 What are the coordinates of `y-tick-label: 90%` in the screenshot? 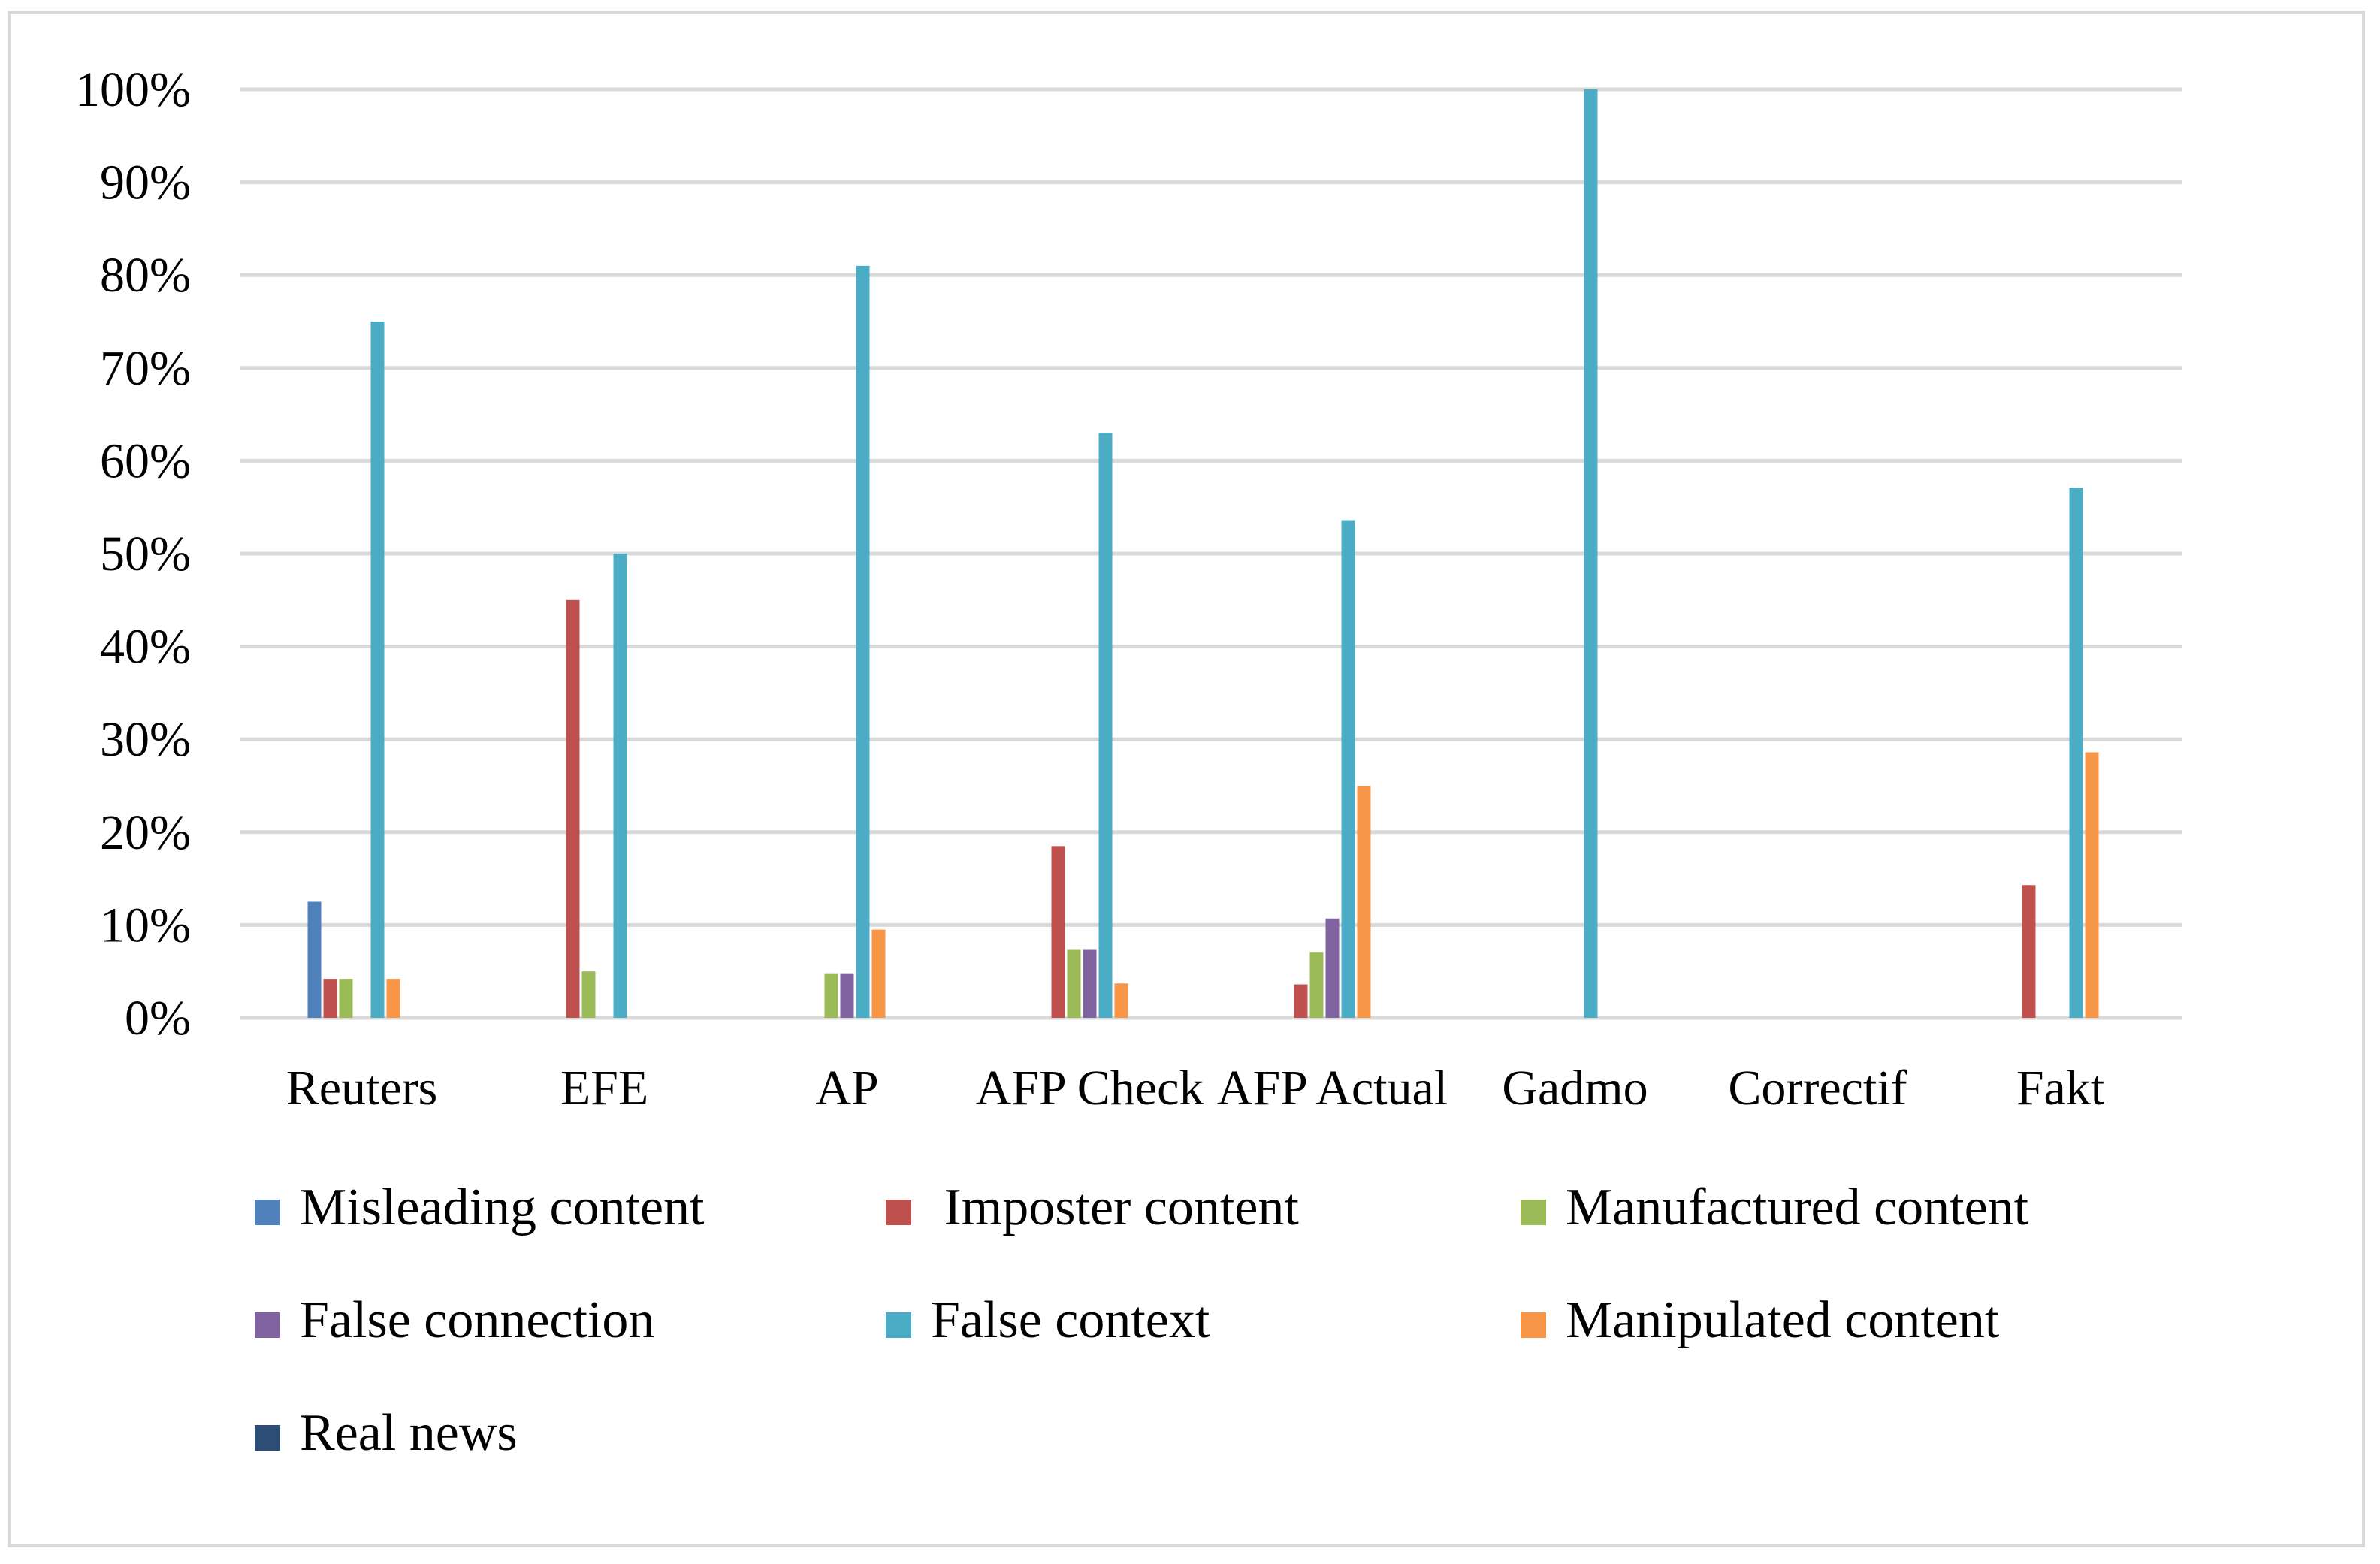 It's located at (145, 183).